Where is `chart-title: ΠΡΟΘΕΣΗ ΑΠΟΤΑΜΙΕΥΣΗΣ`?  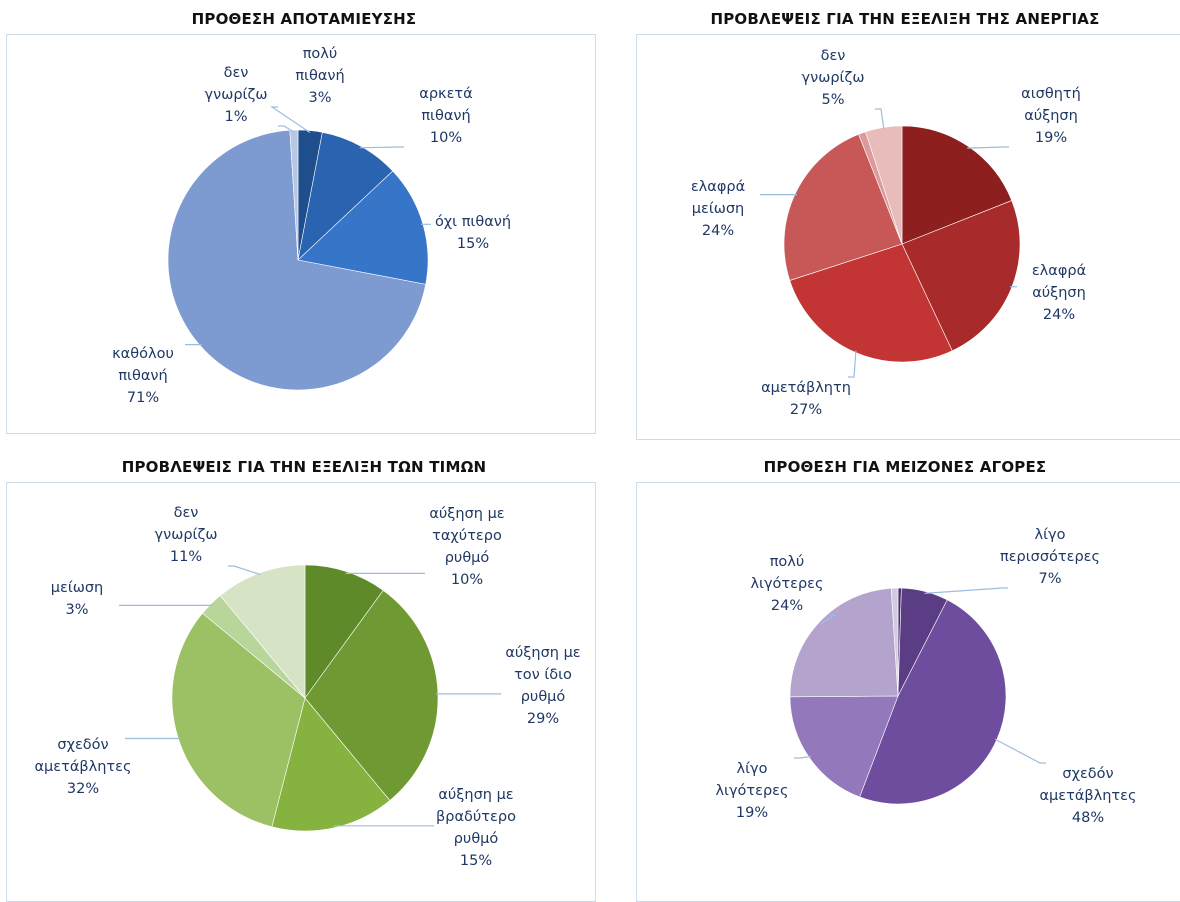 chart-title: ΠΡΟΘΕΣΗ ΑΠΟΤΑΜΙΕΥΣΗΣ is located at coordinates (304, 19).